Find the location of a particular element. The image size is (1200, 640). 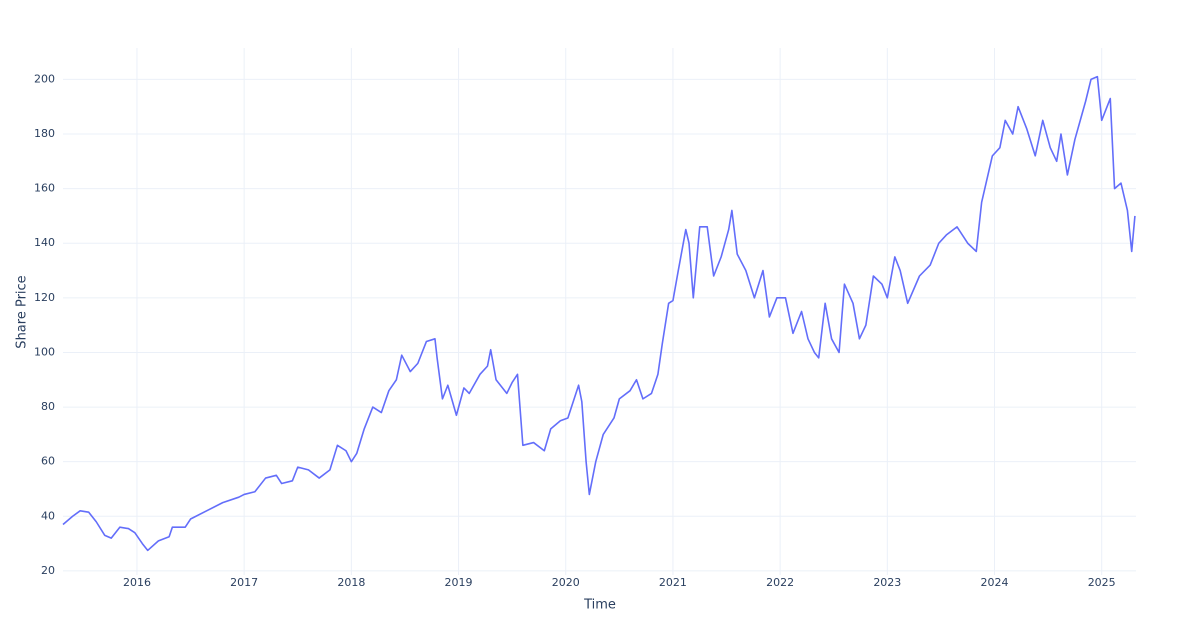

x-tick-label: 2019 is located at coordinates (459, 582).